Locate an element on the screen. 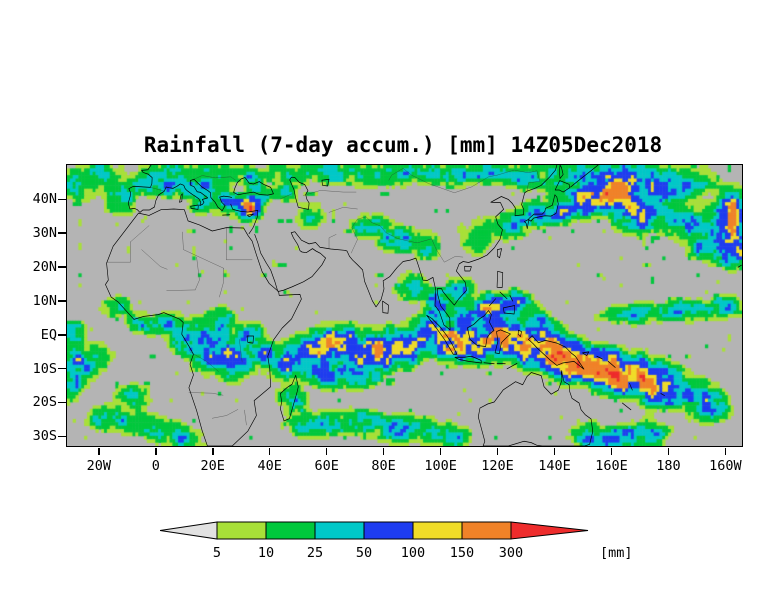 The width and height of the screenshot is (784, 612). lon-tick-20E is located at coordinates (213, 451).